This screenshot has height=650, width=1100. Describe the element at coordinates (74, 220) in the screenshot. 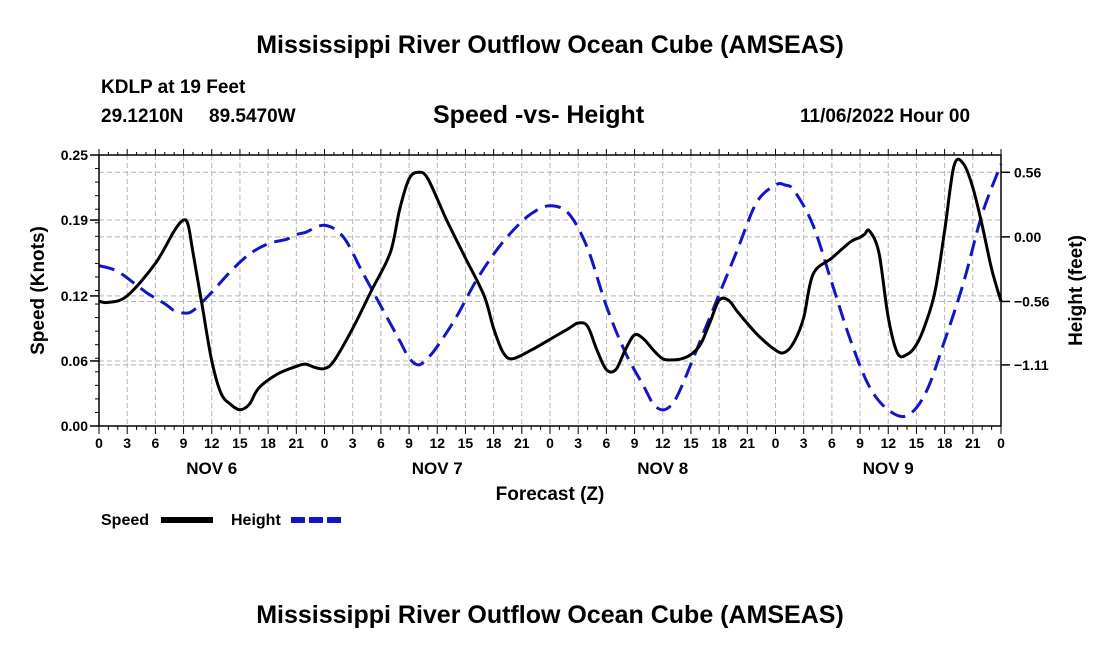

I see `y-tick-label: 0.19` at that location.